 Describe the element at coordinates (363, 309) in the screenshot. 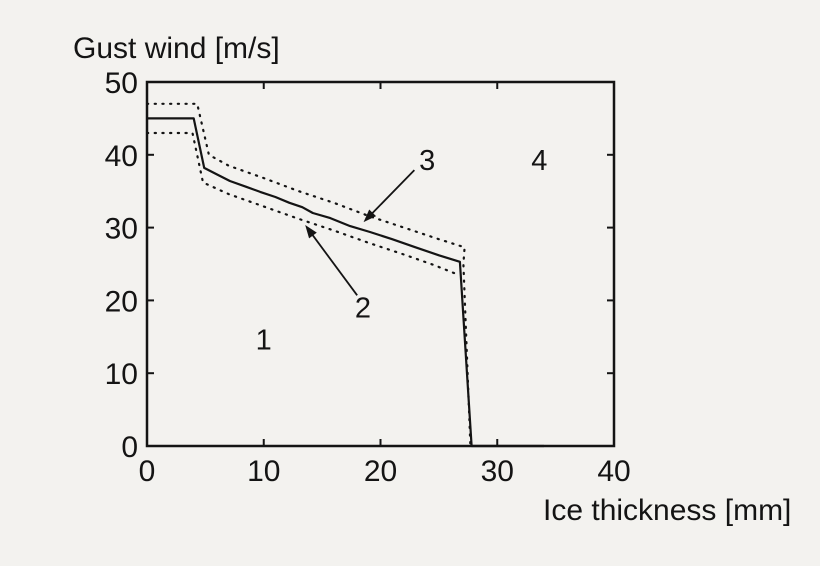

I see `region-label-2: 2` at that location.